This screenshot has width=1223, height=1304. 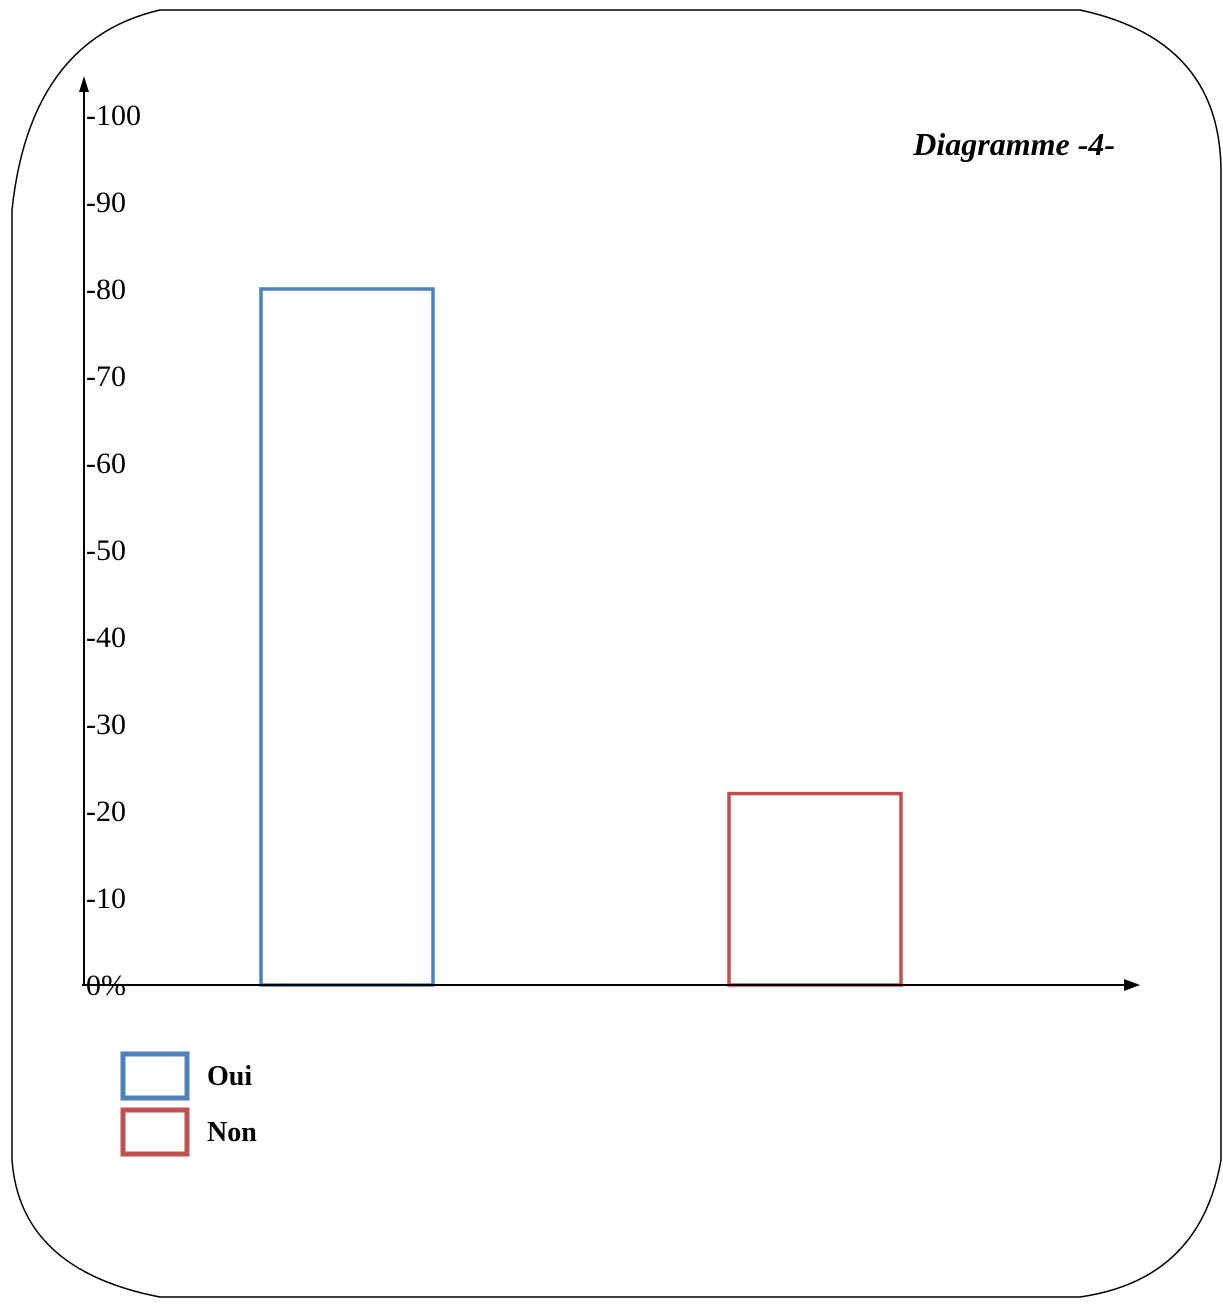 I want to click on bar-non, so click(x=815, y=889).